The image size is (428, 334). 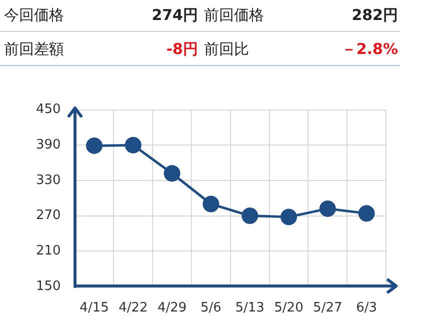 I want to click on y-tick-label: 330, so click(x=48, y=180).